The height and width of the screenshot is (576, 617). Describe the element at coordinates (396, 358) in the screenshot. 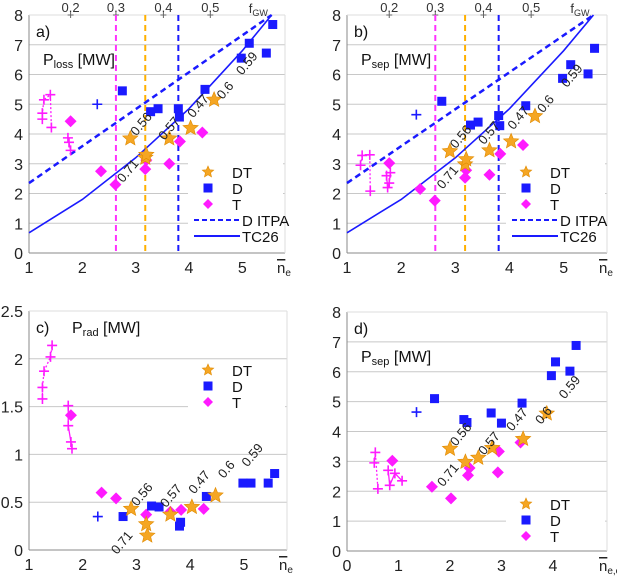

I see `panel-title: Psep [MW]` at that location.